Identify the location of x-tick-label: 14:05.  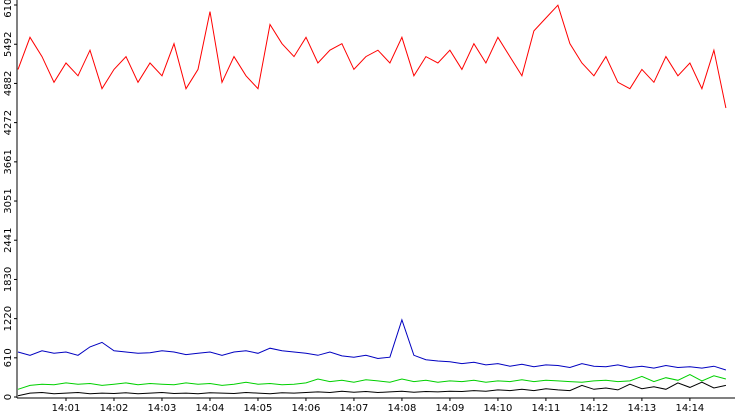
(258, 408).